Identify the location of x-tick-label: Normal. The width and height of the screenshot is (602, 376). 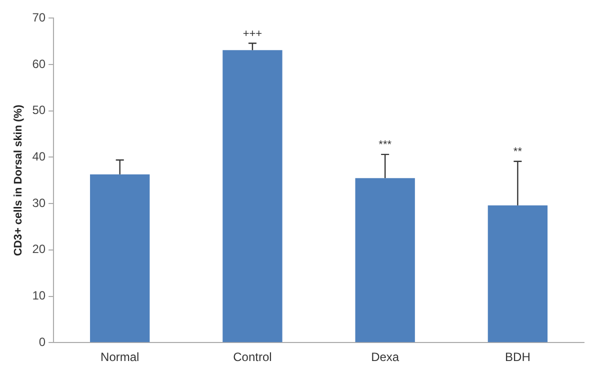
(120, 357).